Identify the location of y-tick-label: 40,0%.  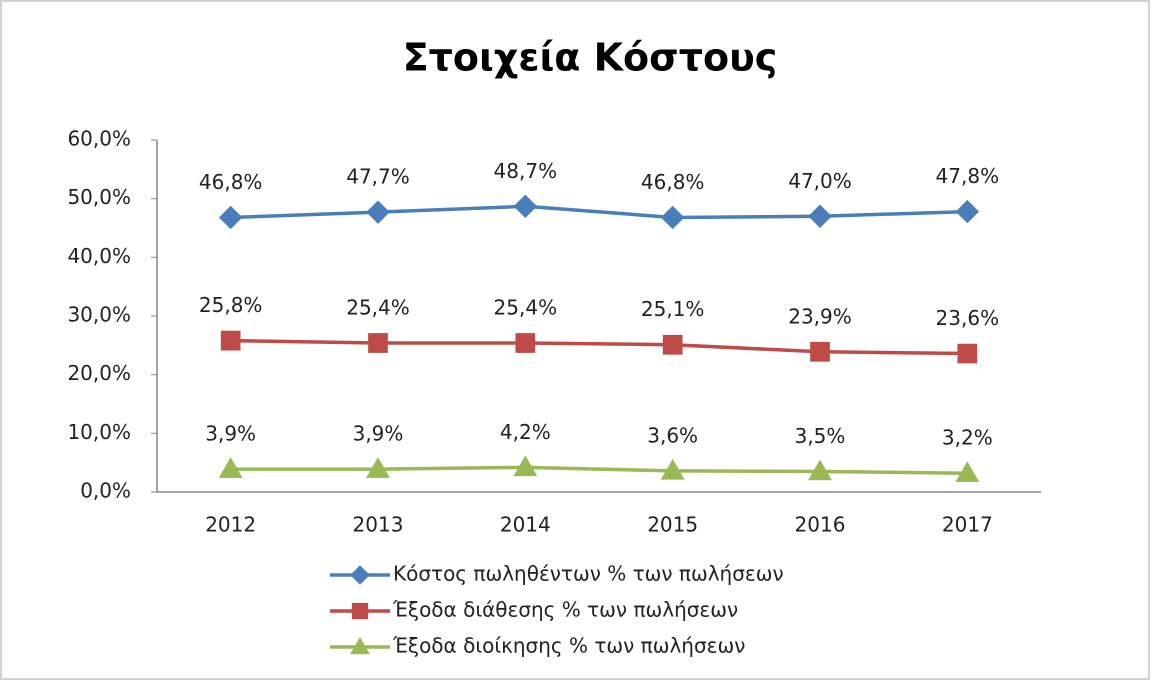
(99, 256).